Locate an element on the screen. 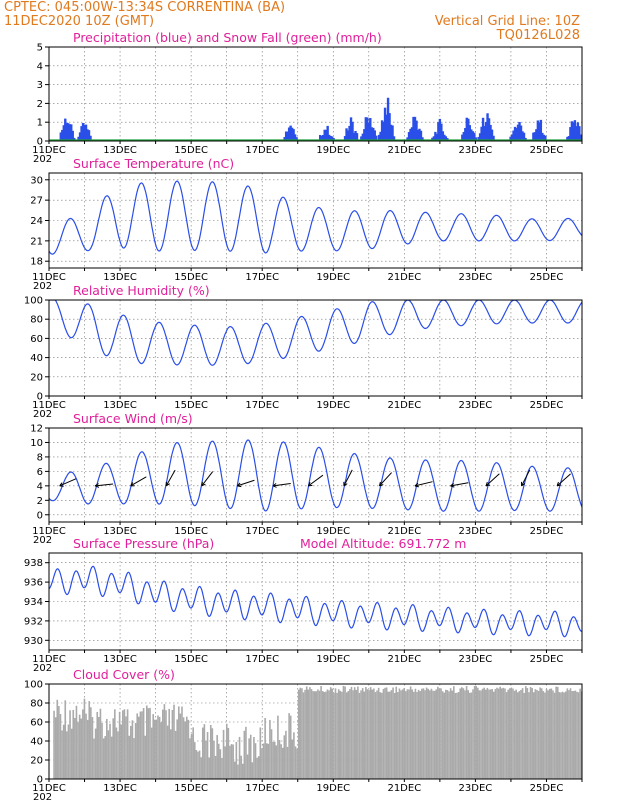 The height and width of the screenshot is (800, 618). y-tick-label: 2 is located at coordinates (40, 501).